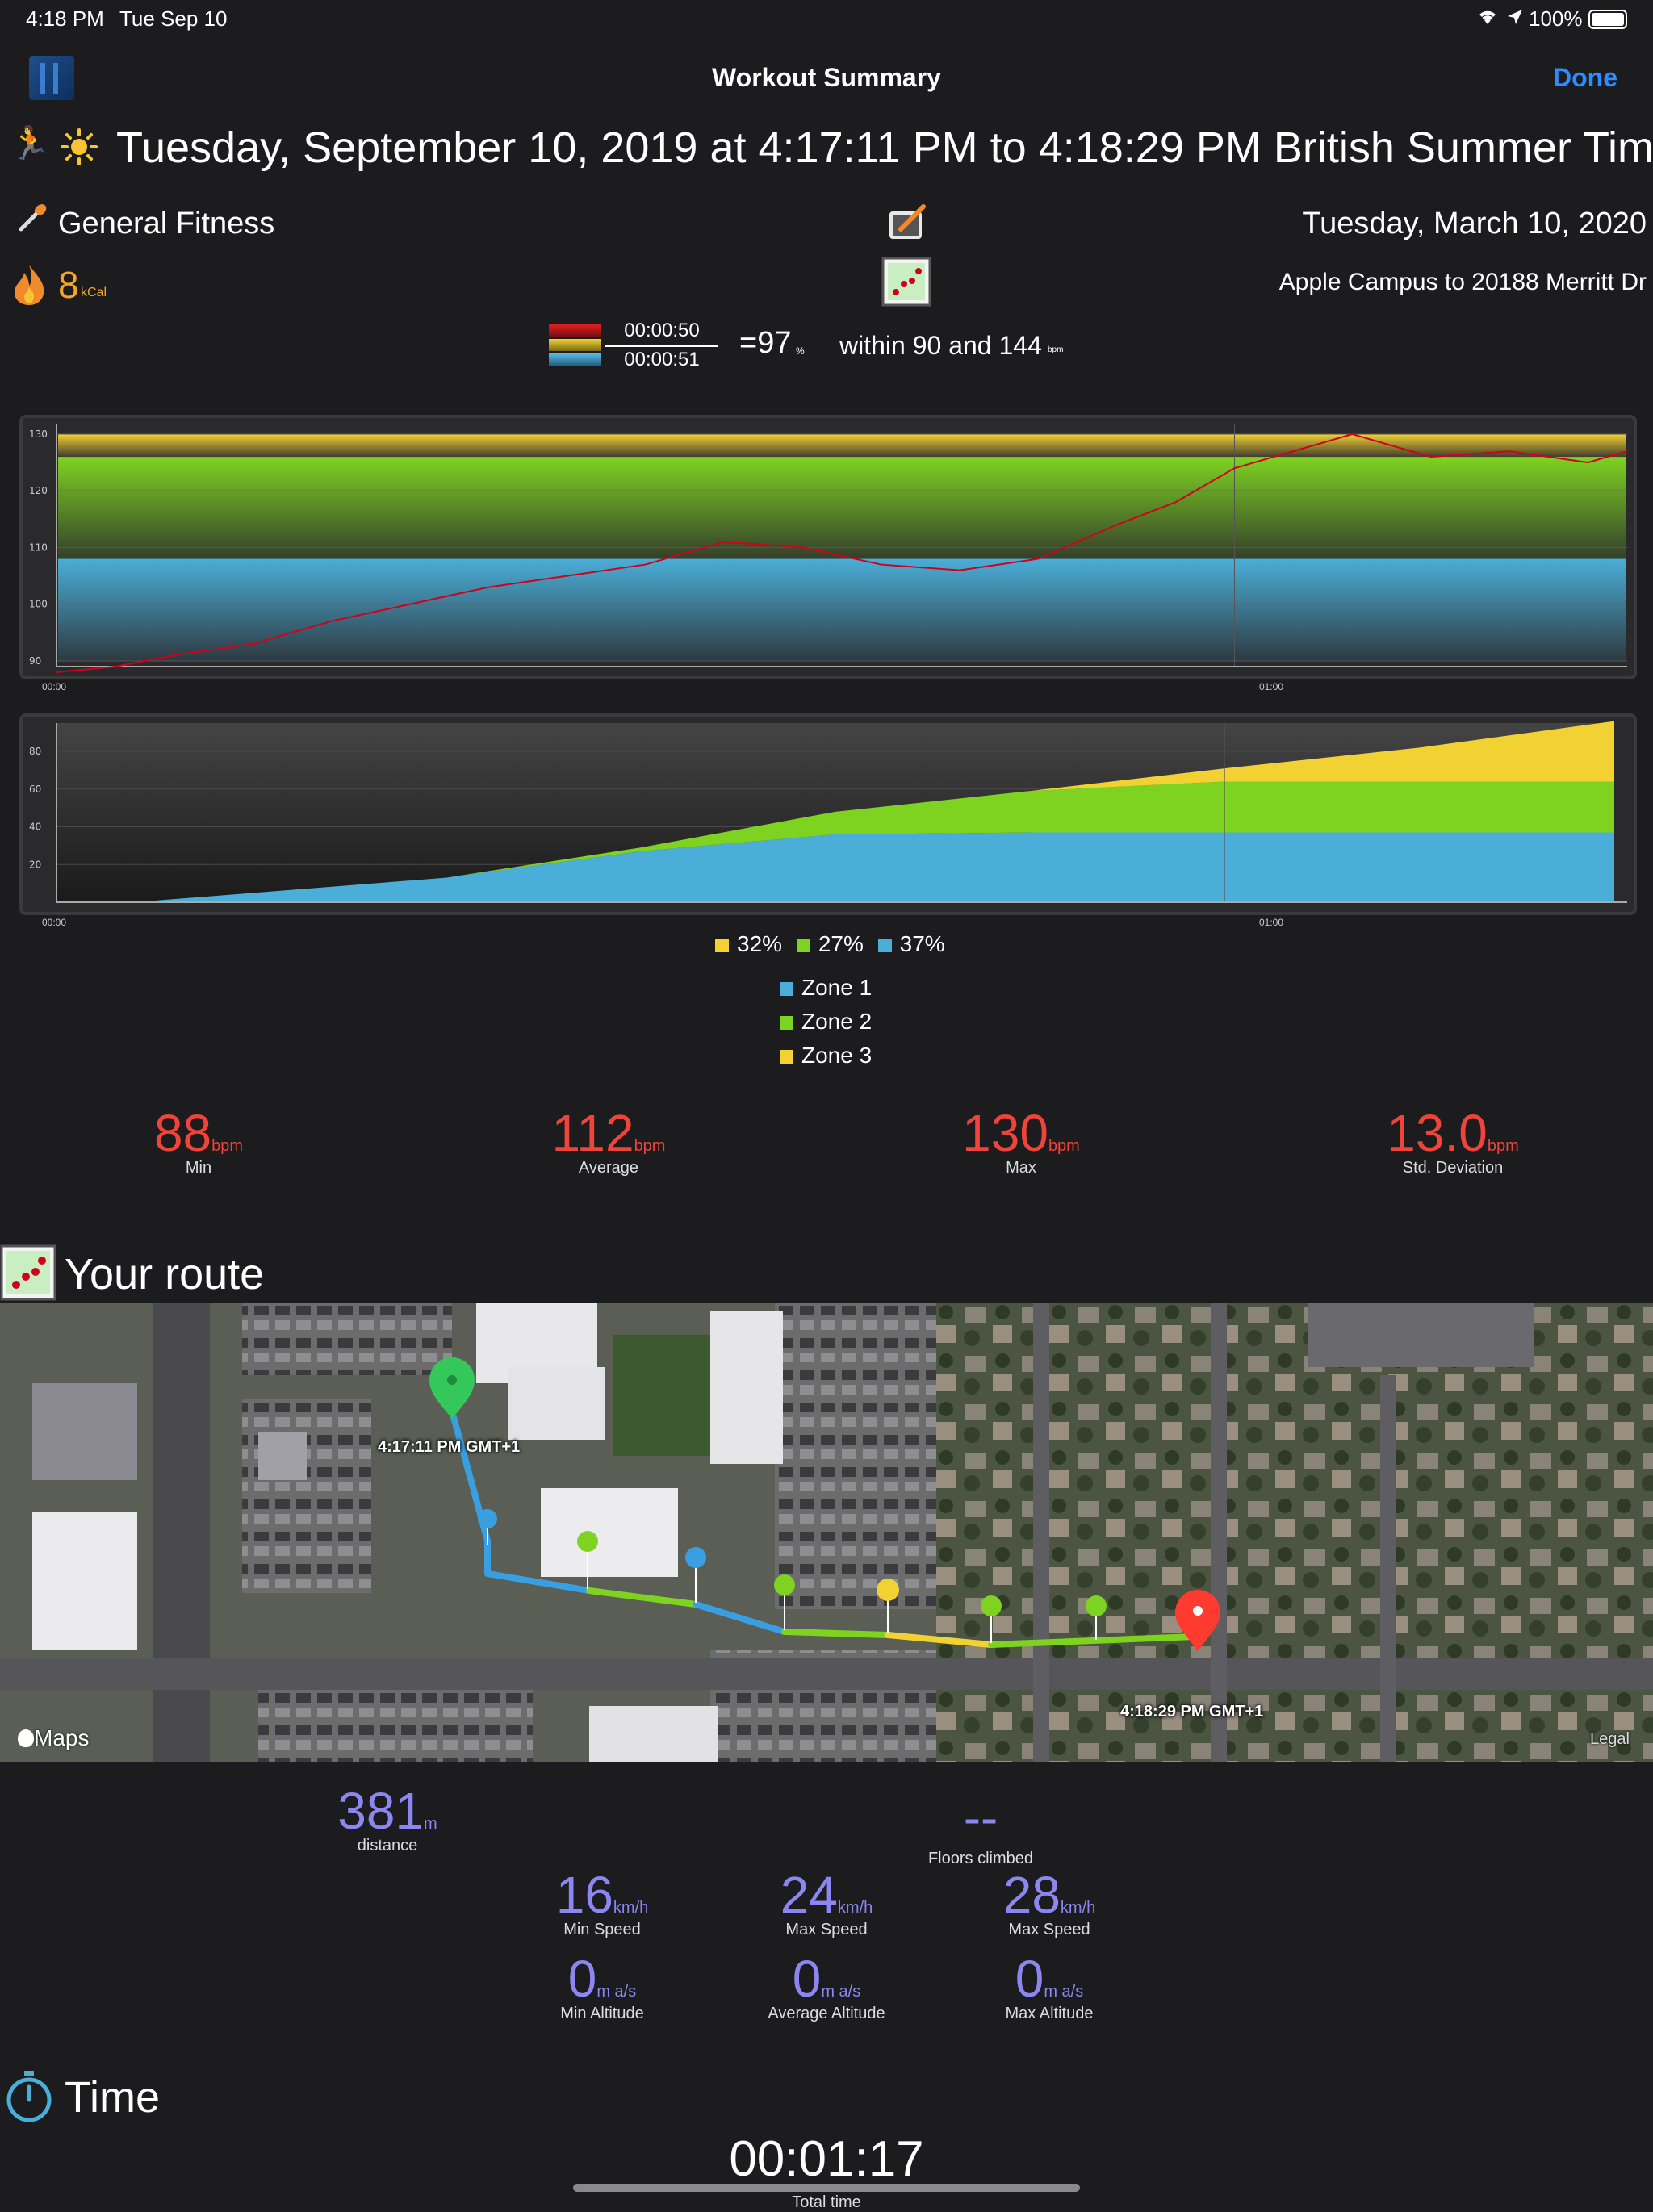  I want to click on time-total: 00:00:51, so click(662, 359).